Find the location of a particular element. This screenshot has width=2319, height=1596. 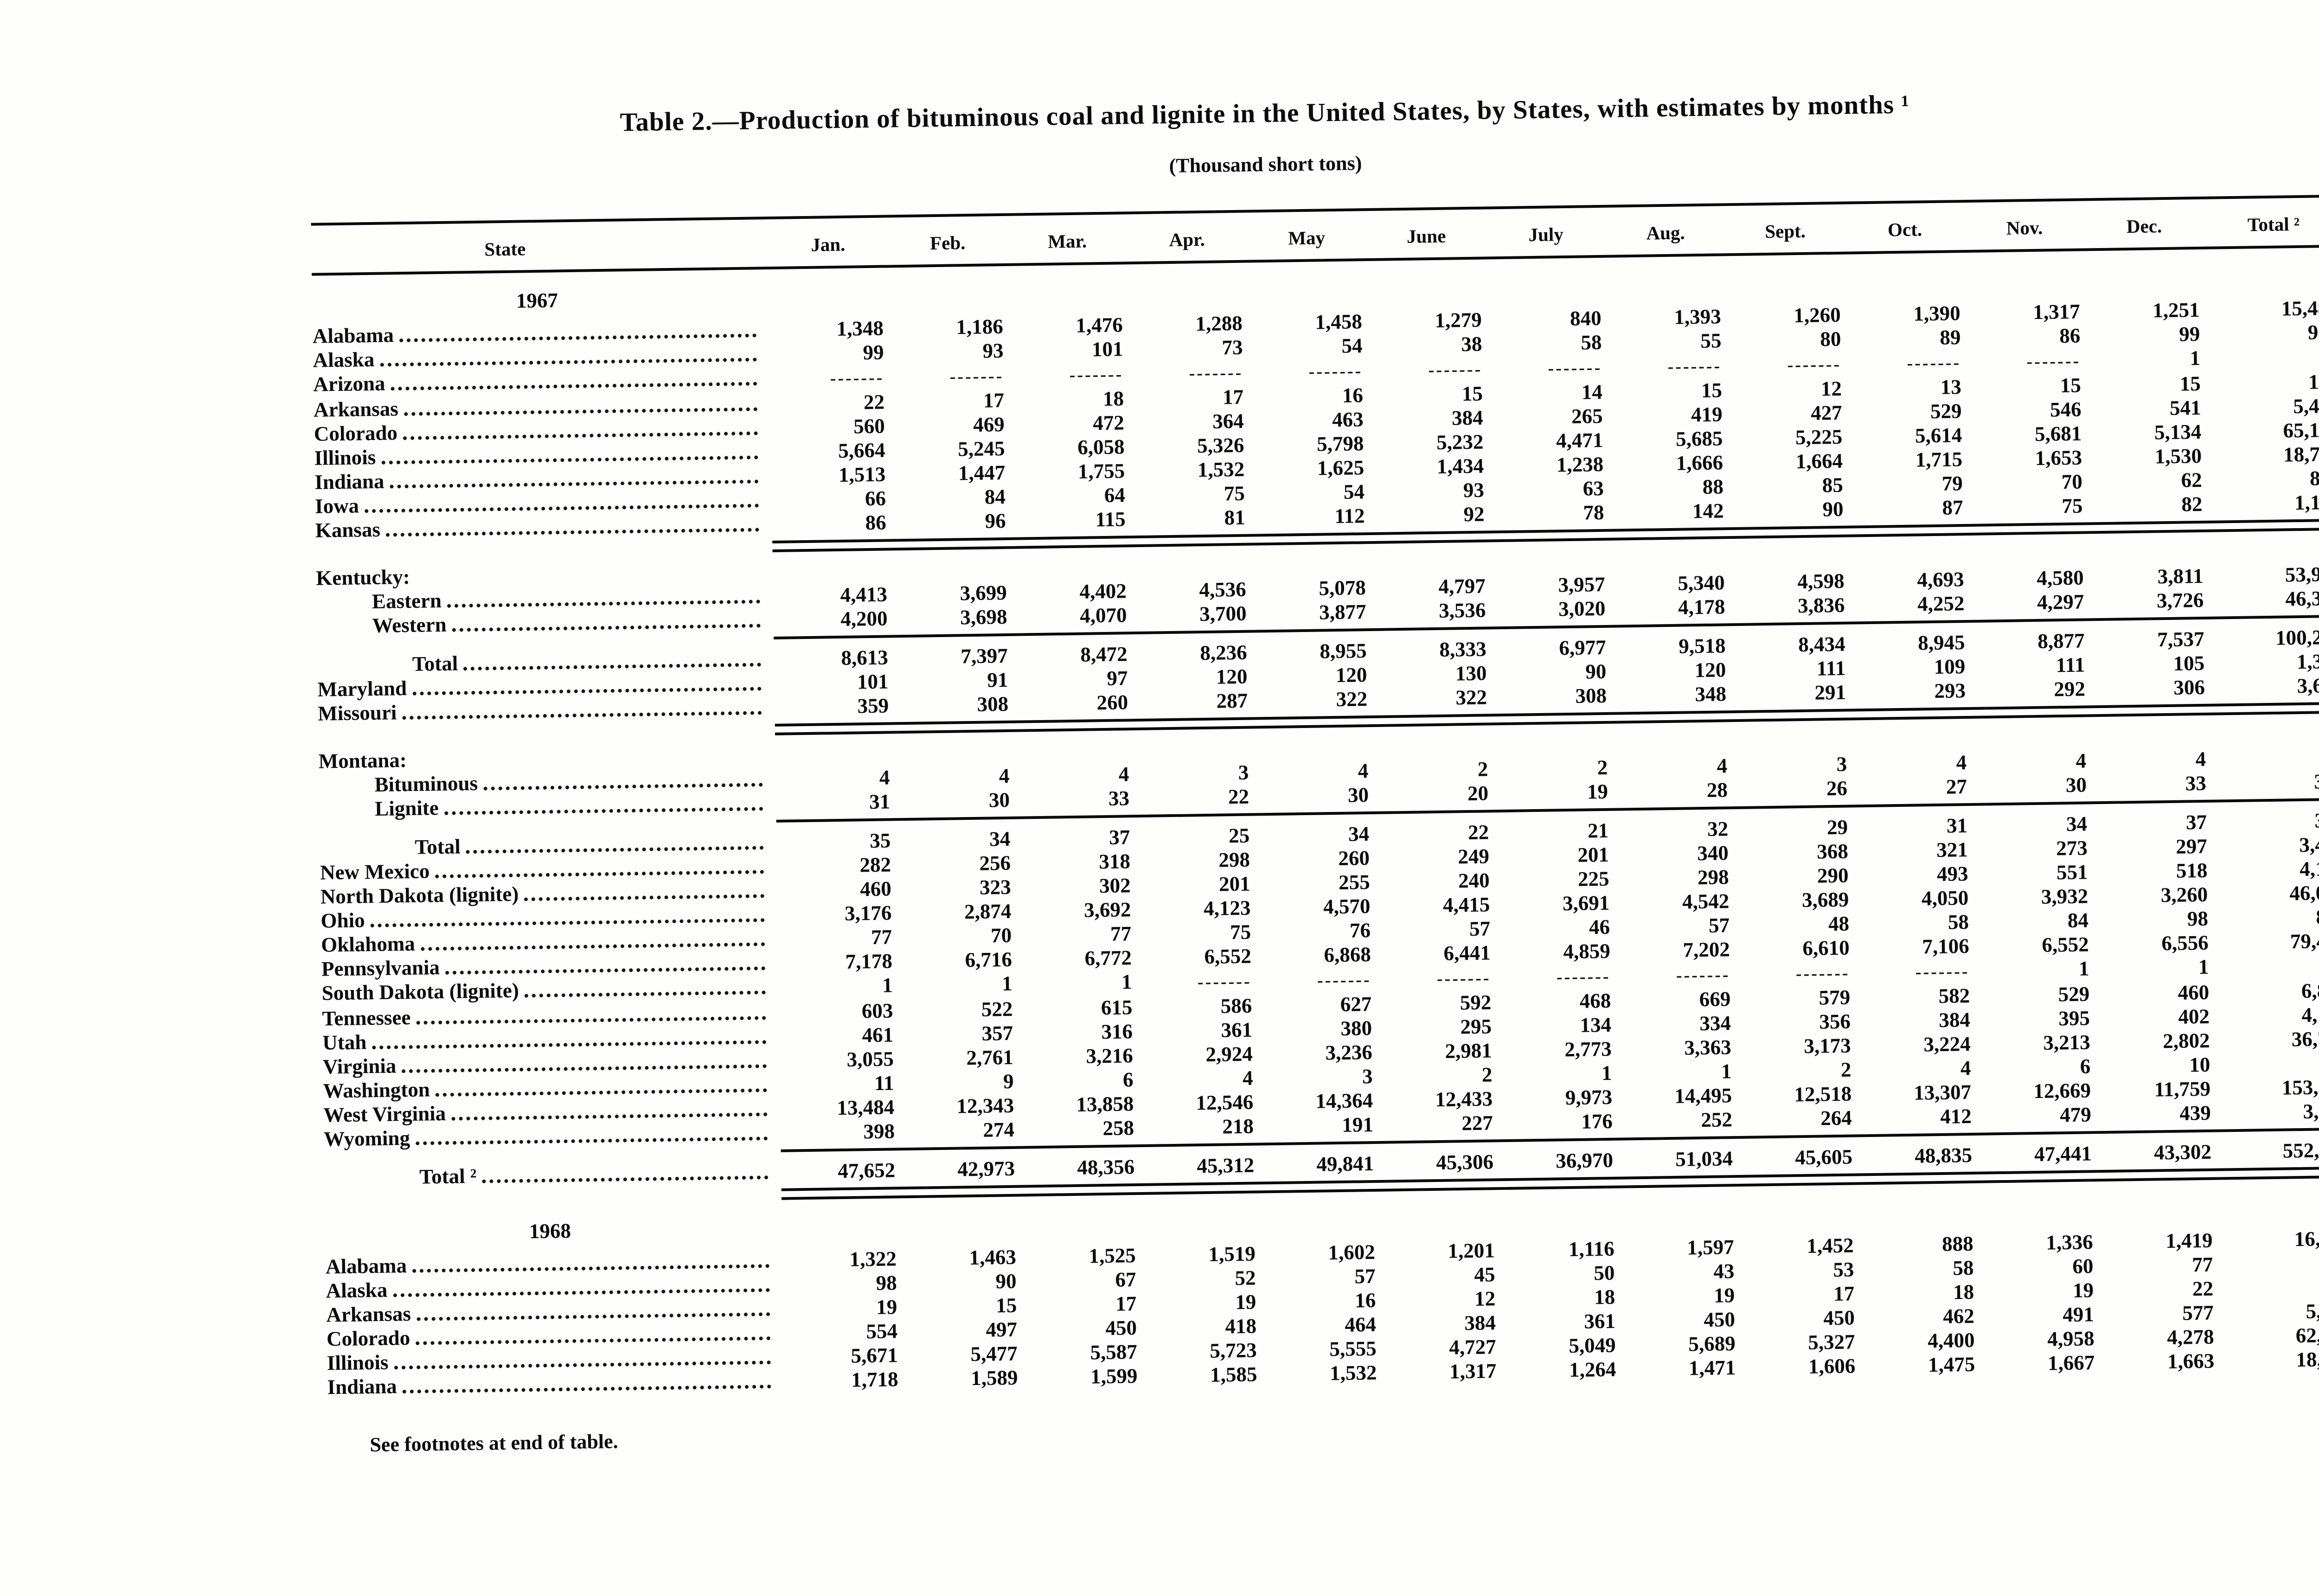

value-cell: 42,973 is located at coordinates (986, 1168).